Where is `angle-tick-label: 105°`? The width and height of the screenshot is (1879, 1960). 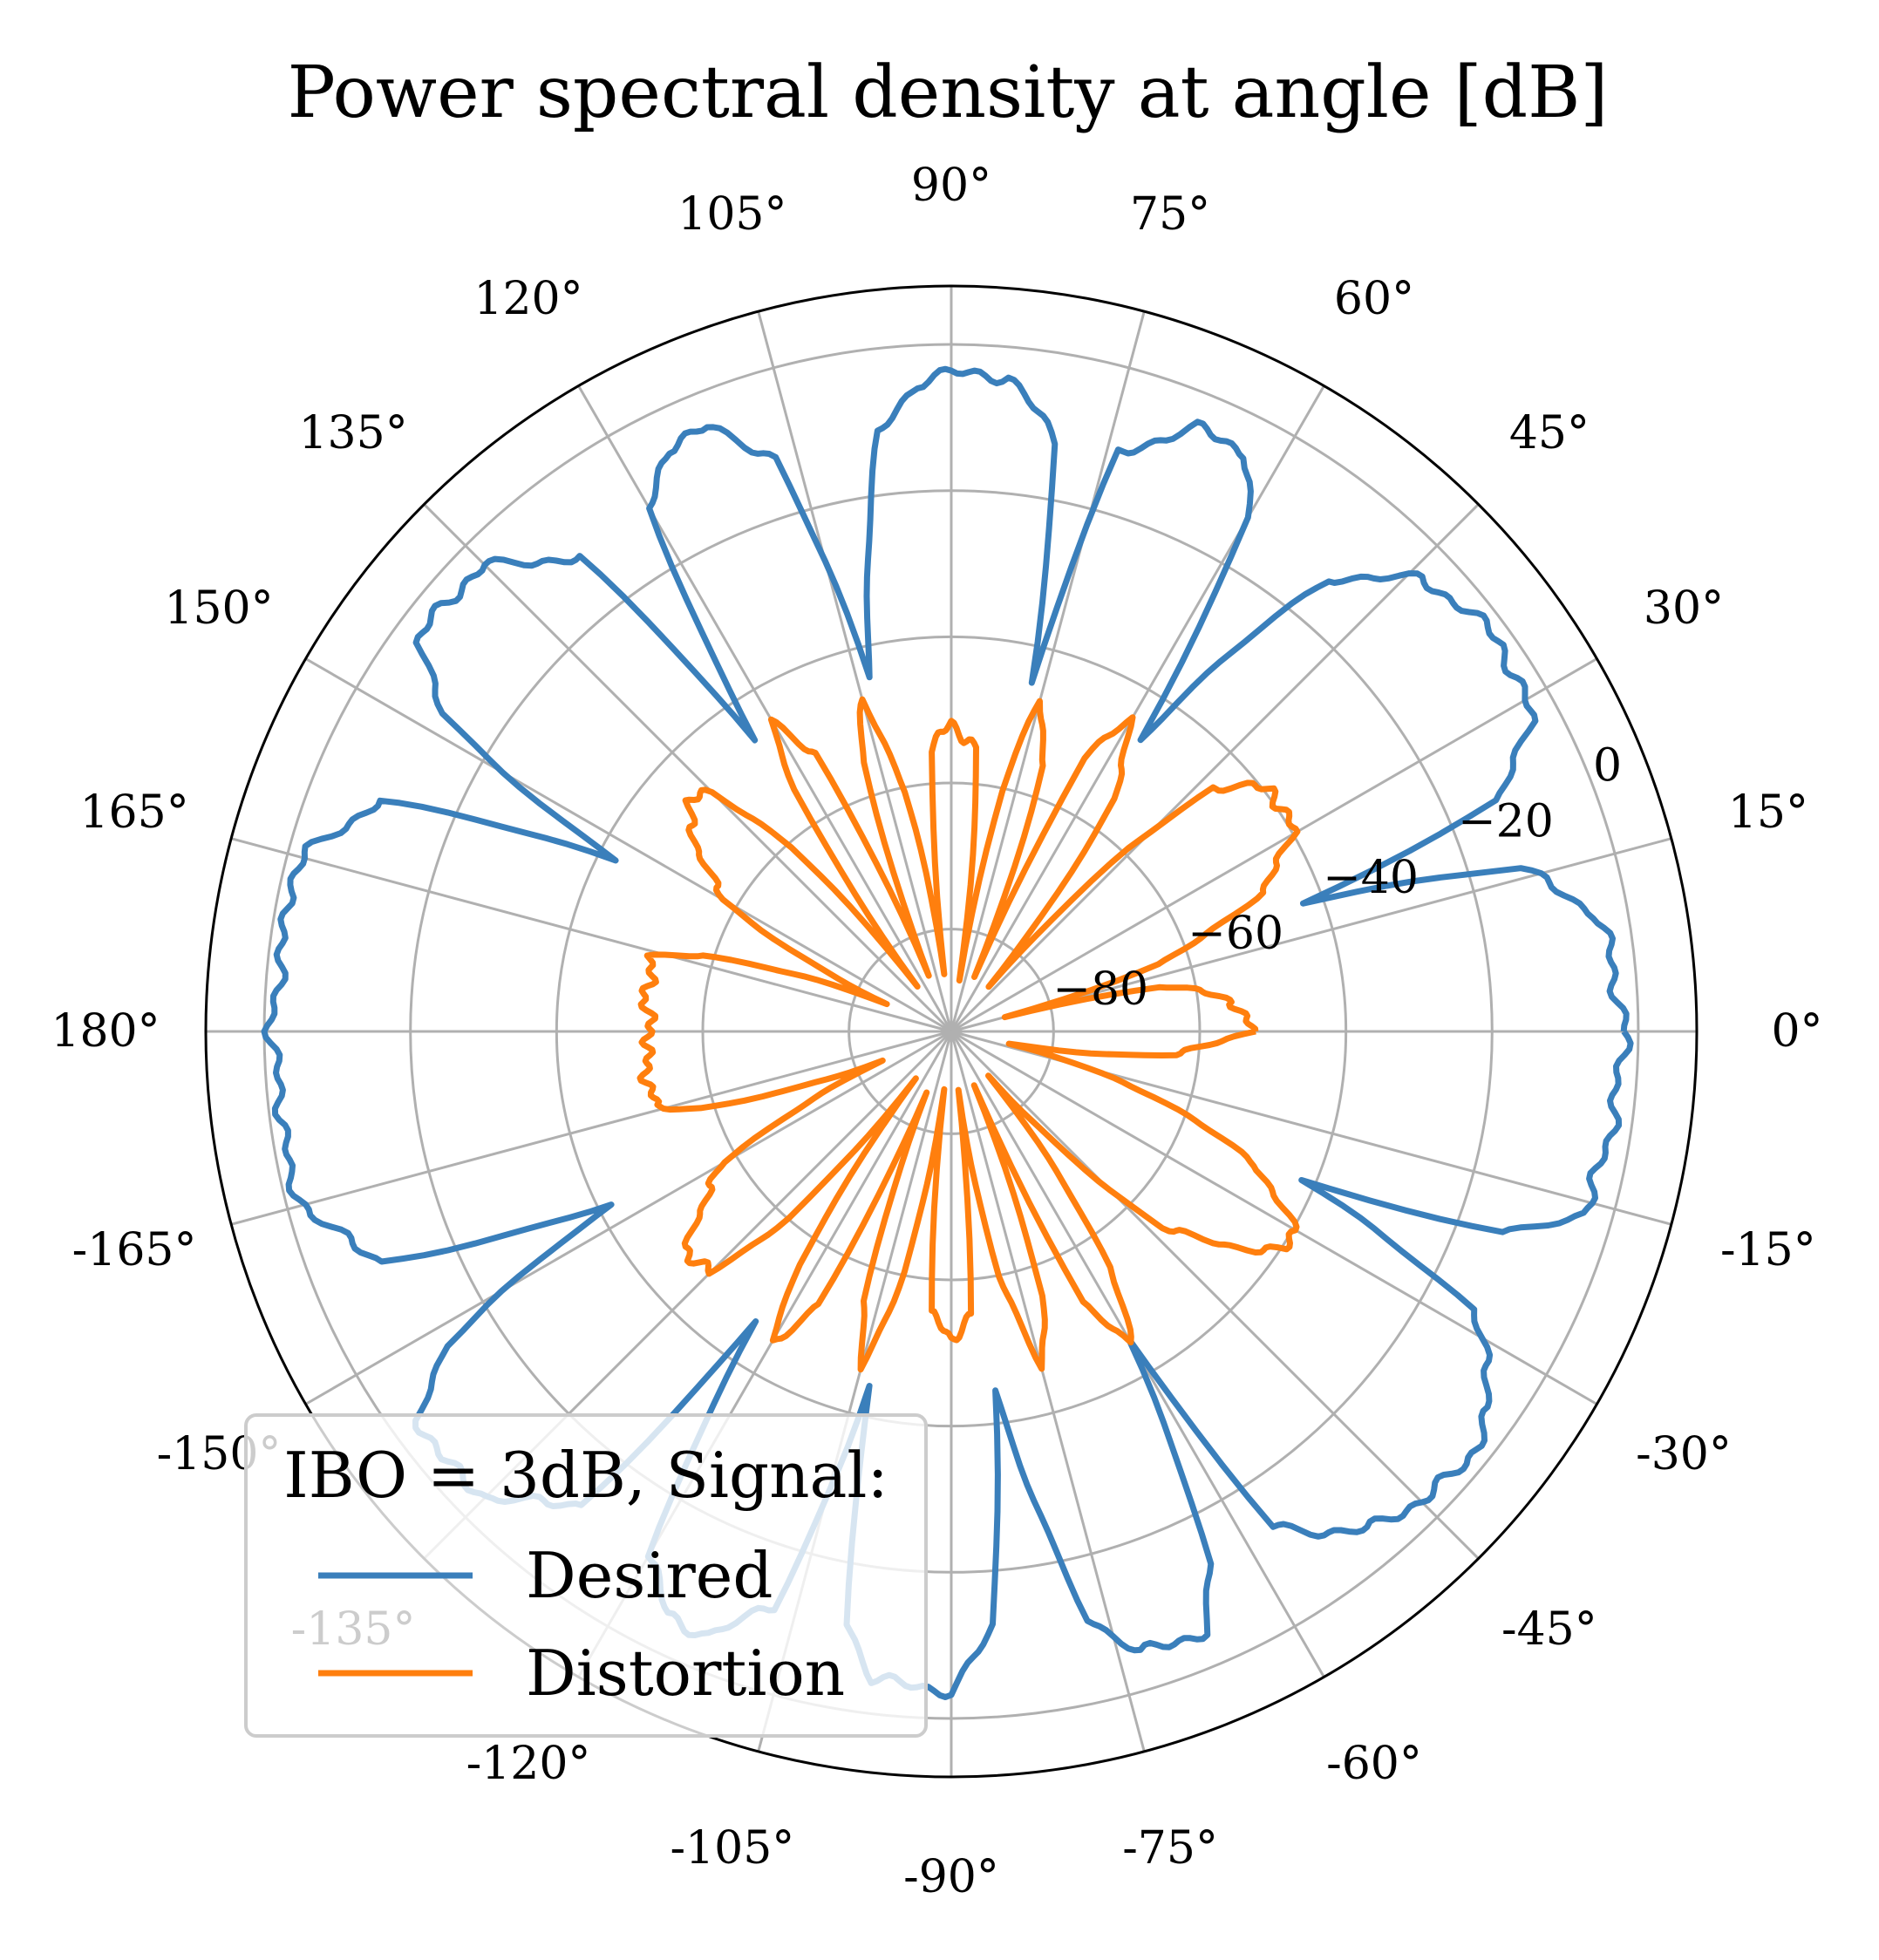
angle-tick-label: 105° is located at coordinates (731, 214).